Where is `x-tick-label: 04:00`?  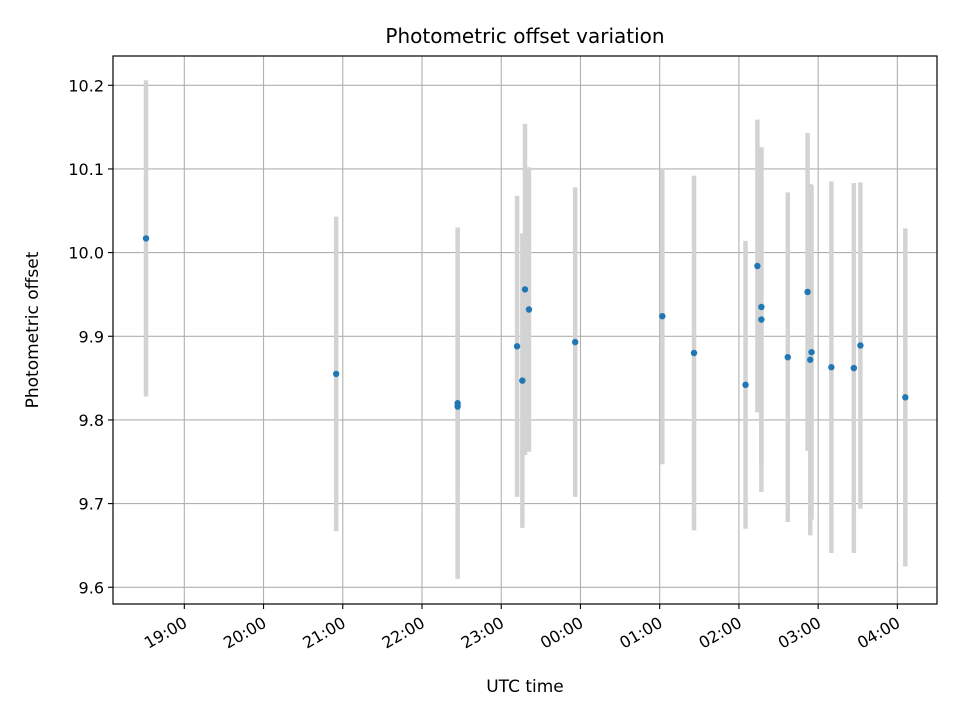
x-tick-label: 04:00 is located at coordinates (878, 633).